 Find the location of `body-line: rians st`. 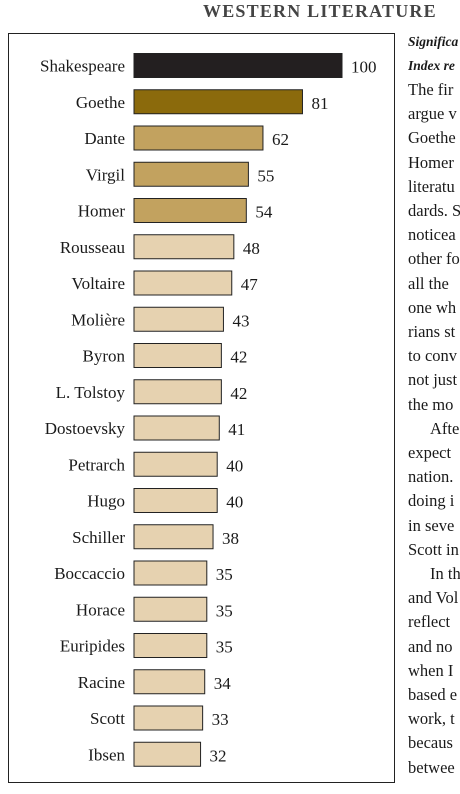

body-line: rians st is located at coordinates (432, 332).